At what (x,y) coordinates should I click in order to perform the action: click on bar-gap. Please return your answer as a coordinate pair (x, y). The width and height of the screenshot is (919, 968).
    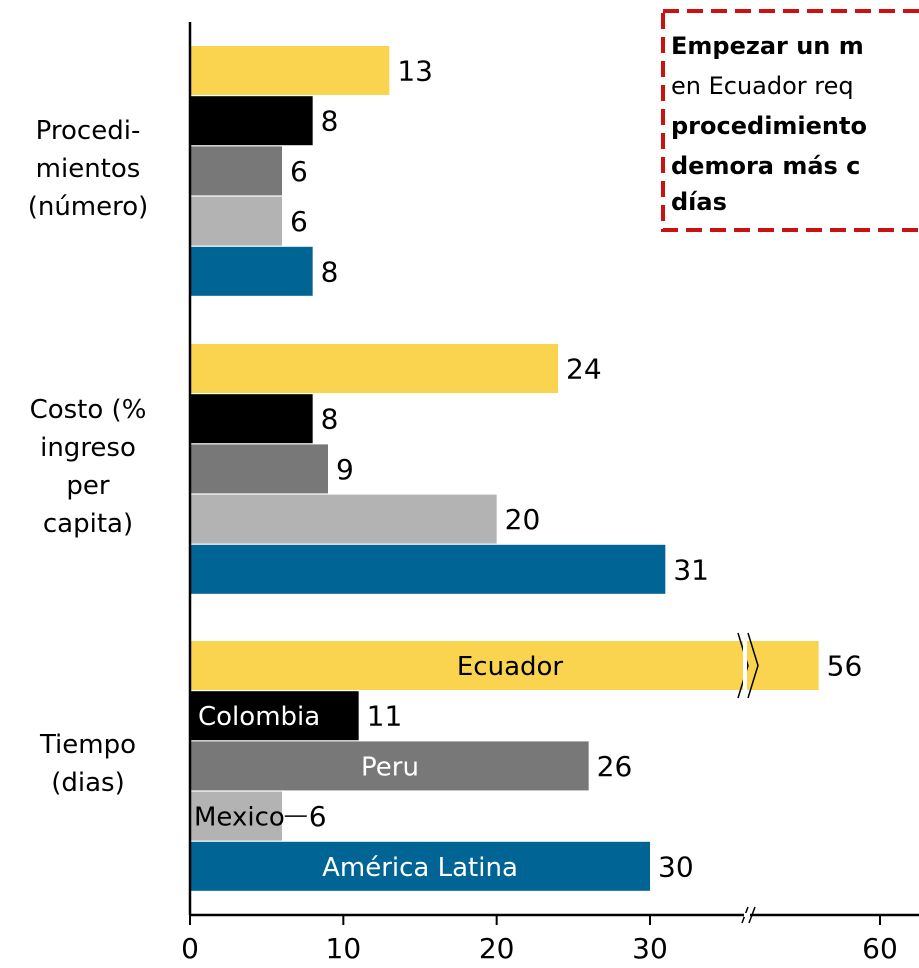
    Looking at the image, I should click on (745, 665).